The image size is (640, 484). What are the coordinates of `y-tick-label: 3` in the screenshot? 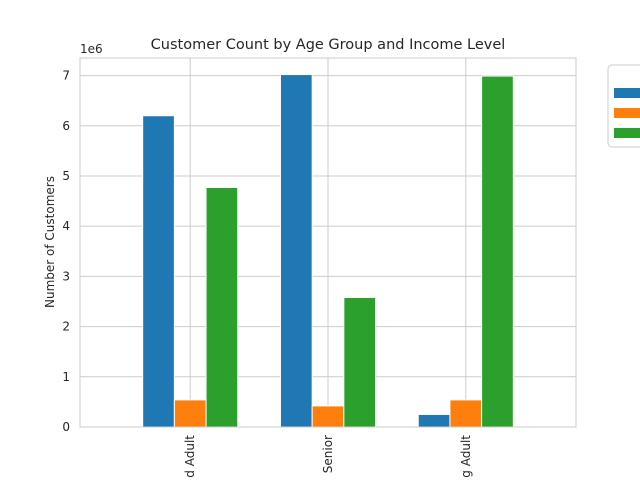 It's located at (66, 276).